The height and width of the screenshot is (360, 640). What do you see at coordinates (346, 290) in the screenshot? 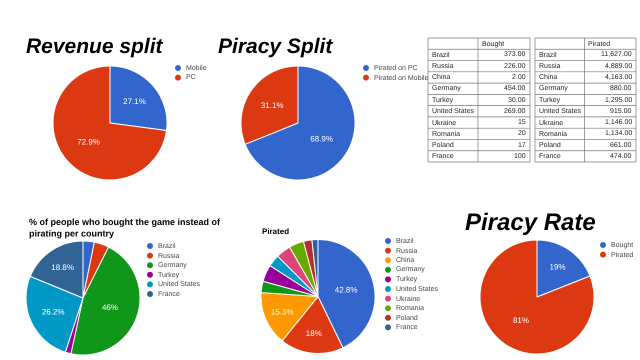
I see `data-label: 42.8%` at bounding box center [346, 290].